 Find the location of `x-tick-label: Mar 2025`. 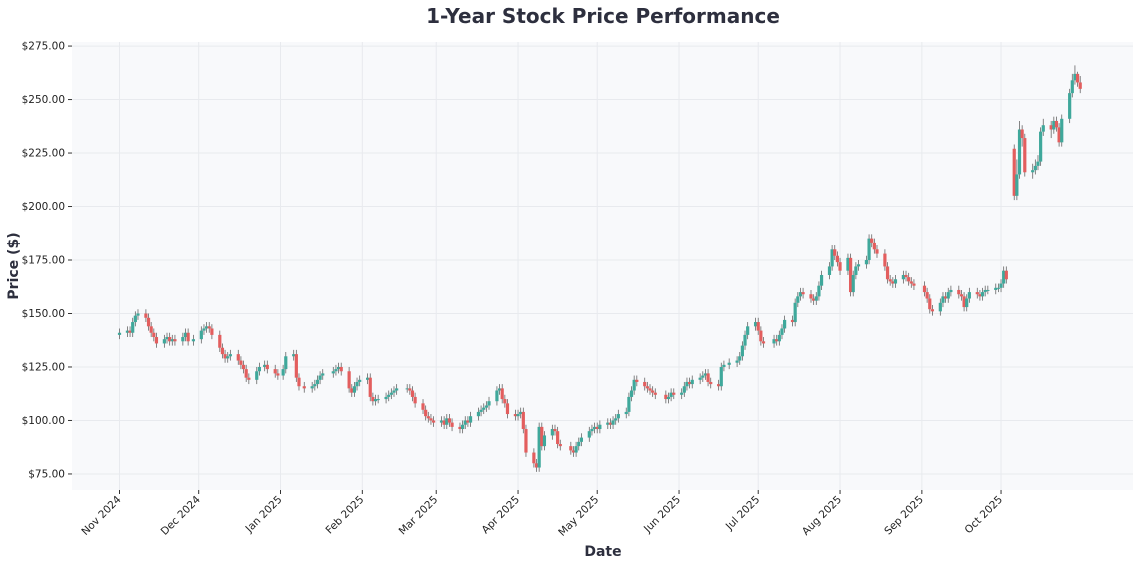

x-tick-label: Mar 2025 is located at coordinates (419, 516).